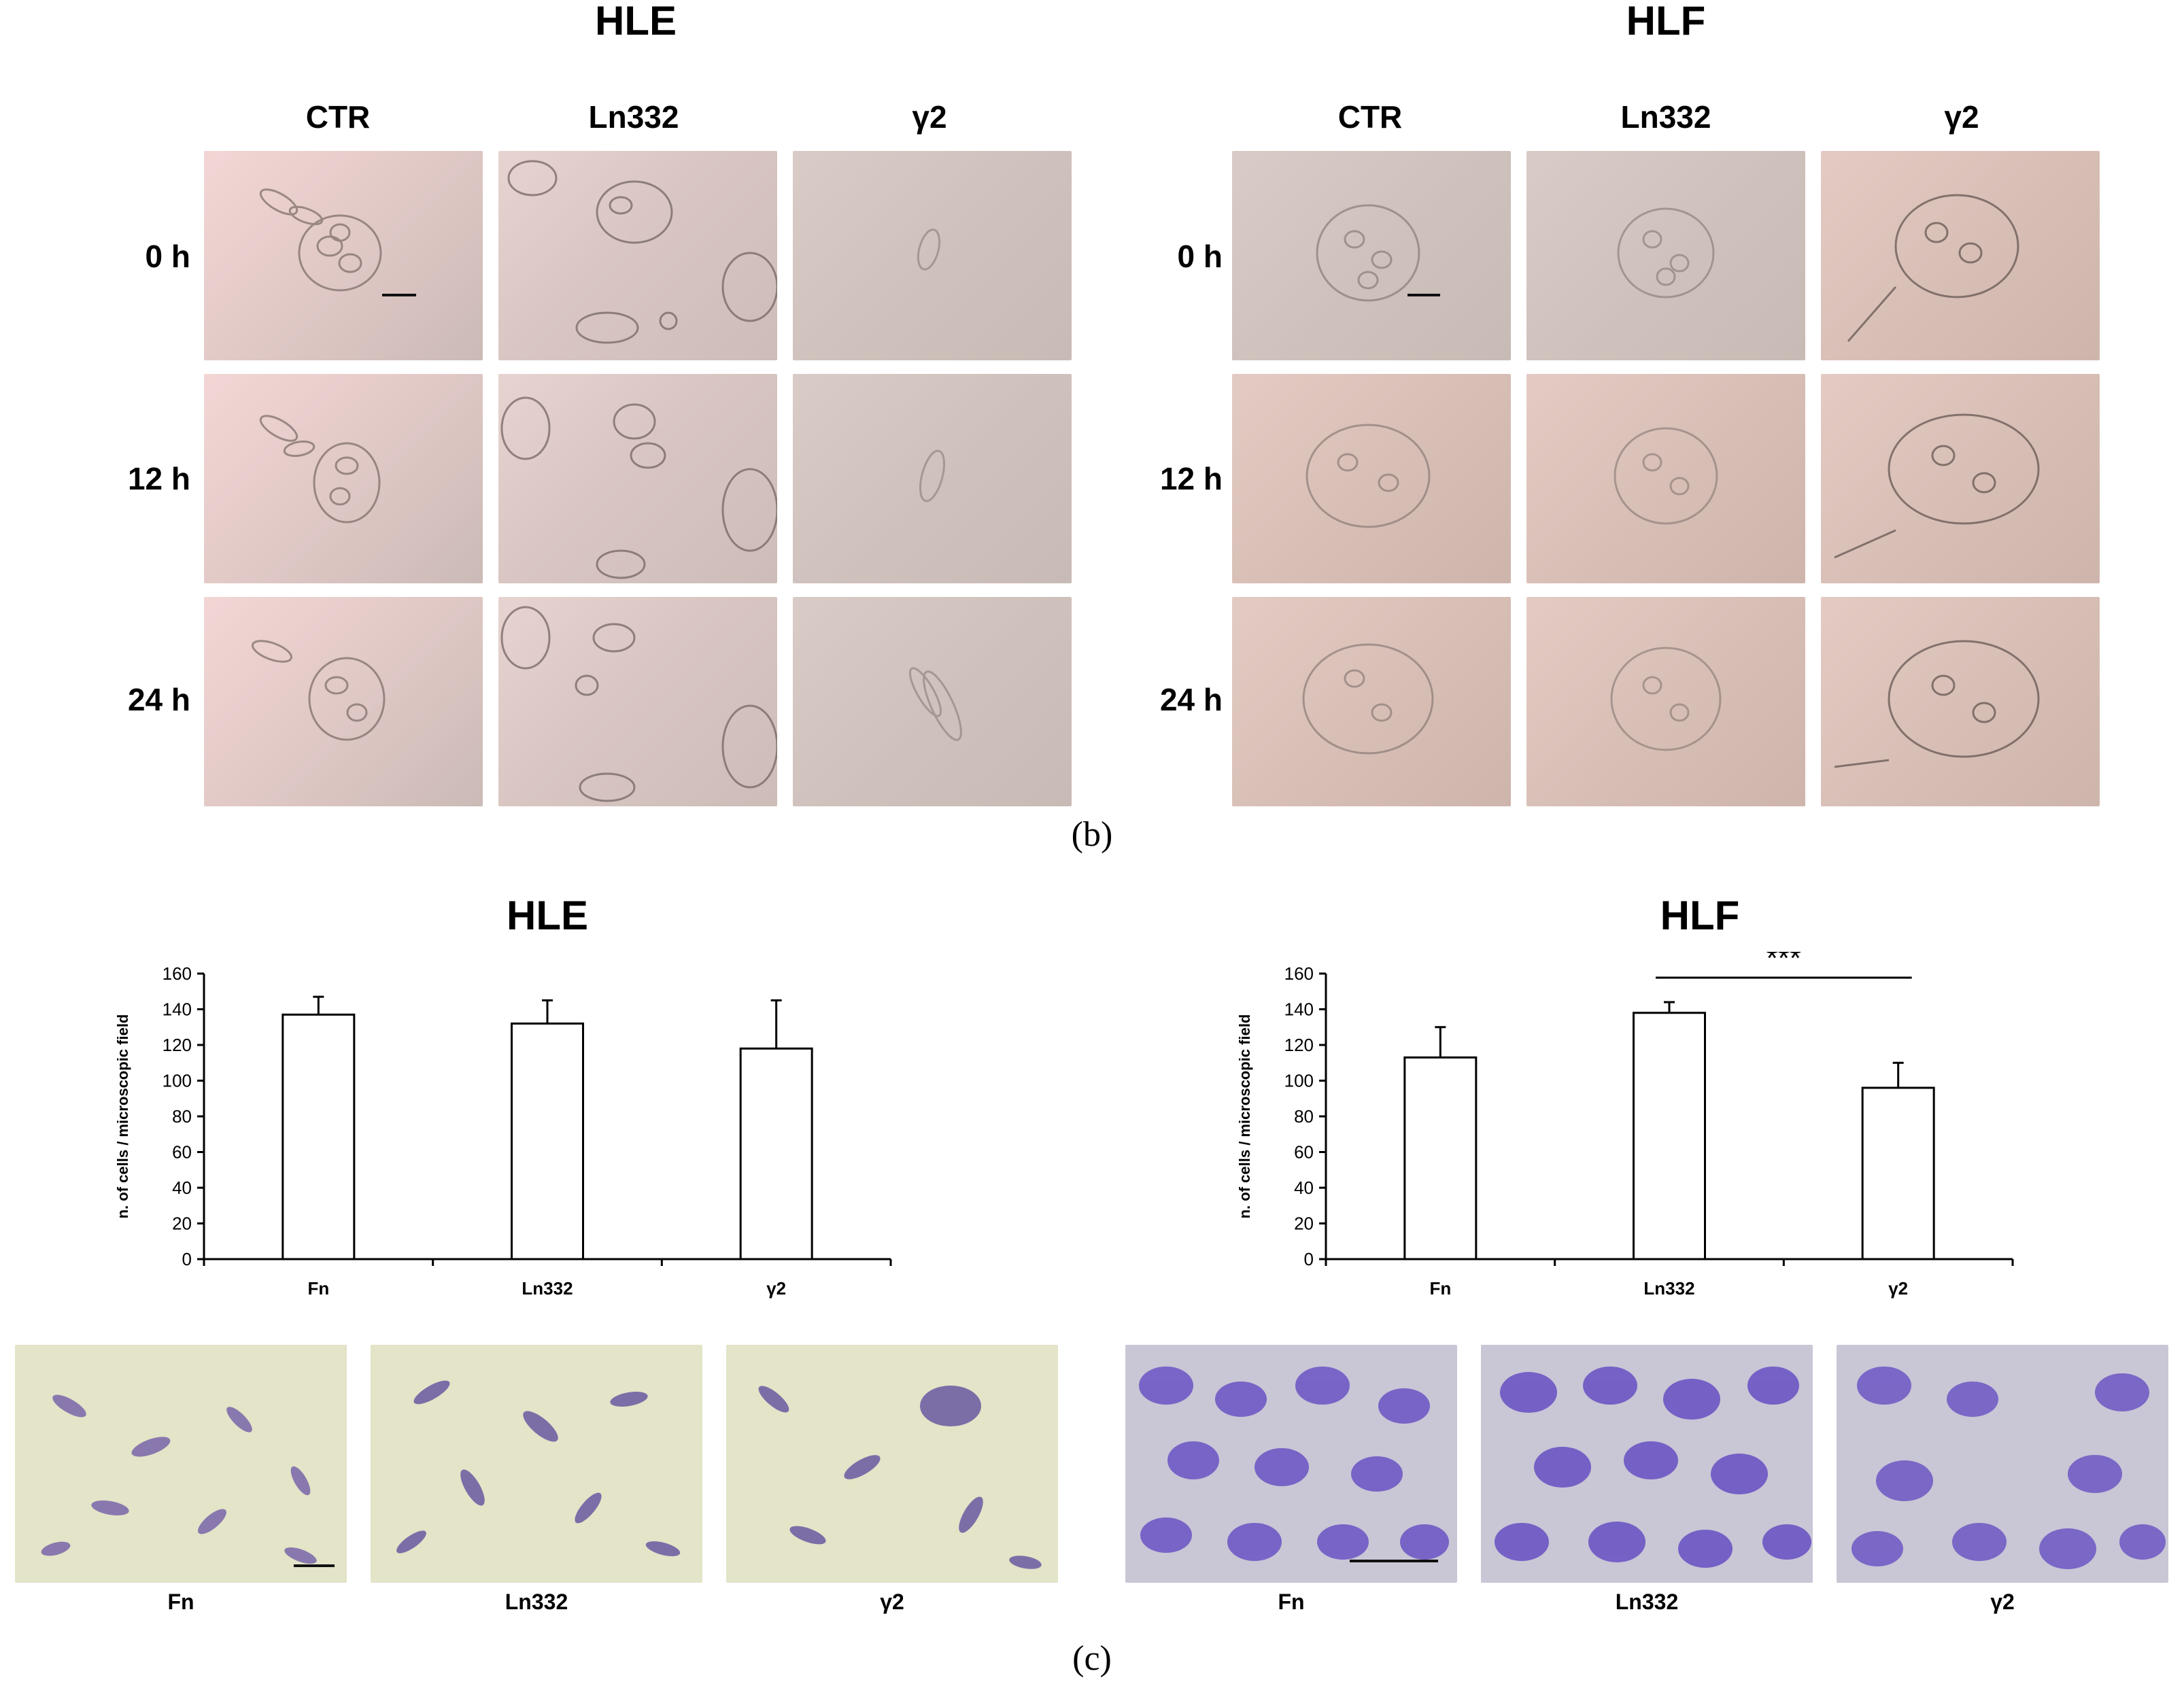  What do you see at coordinates (181, 1602) in the screenshot?
I see `hle-fn-caption: Fn` at bounding box center [181, 1602].